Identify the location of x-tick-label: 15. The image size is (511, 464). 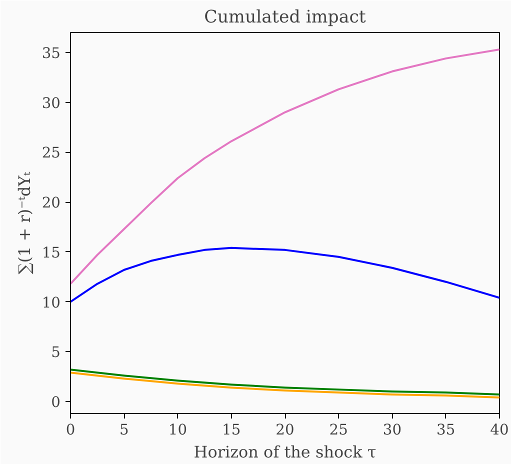
(231, 430).